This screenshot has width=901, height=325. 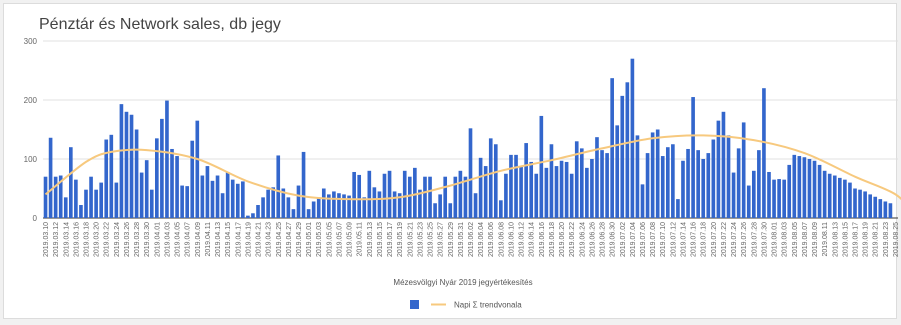 I want to click on x-tick-label: 2019.06.14, so click(x=532, y=239).